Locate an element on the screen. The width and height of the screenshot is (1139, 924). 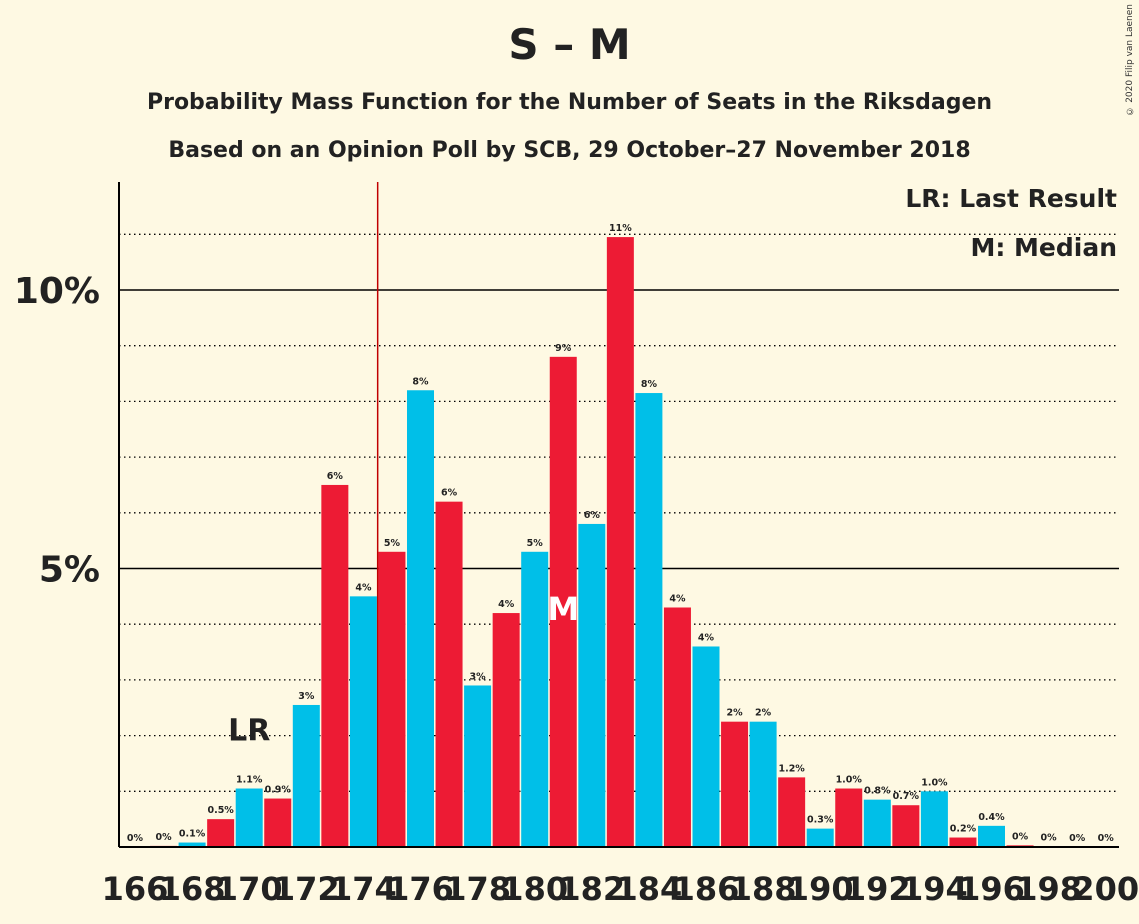
x-tick-label: 186 is located at coordinates (706, 889).